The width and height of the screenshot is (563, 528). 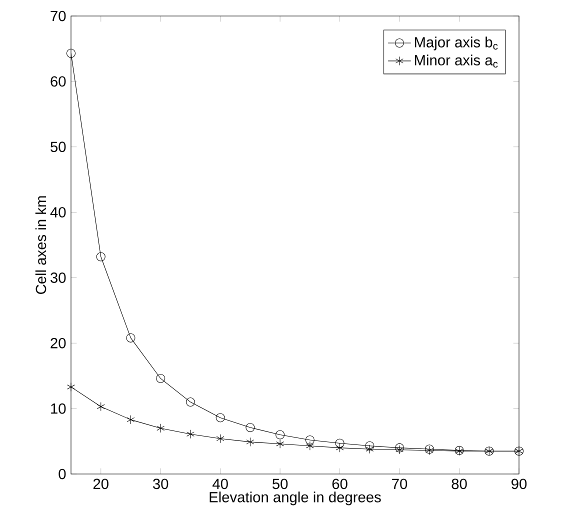 What do you see at coordinates (340, 484) in the screenshot?
I see `x-tick-label: 60` at bounding box center [340, 484].